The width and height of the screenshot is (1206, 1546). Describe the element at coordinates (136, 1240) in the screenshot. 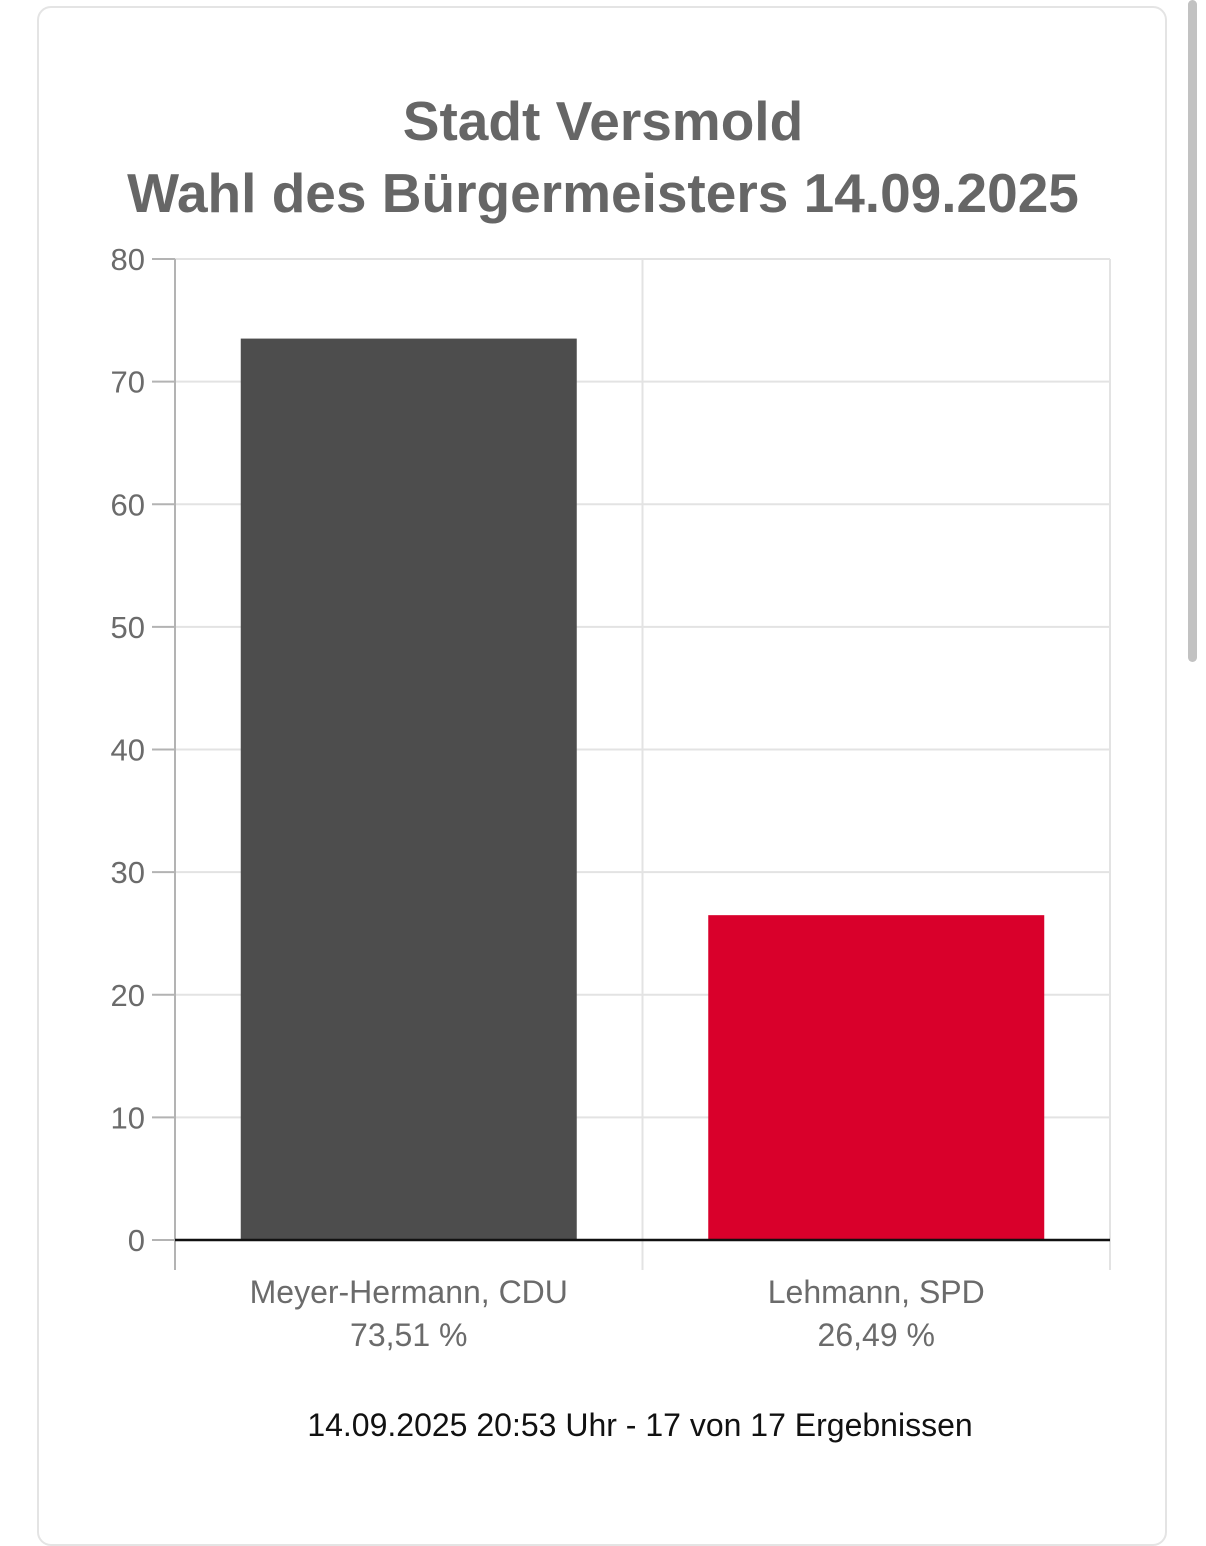

I see `y-tick-label: 0` at that location.